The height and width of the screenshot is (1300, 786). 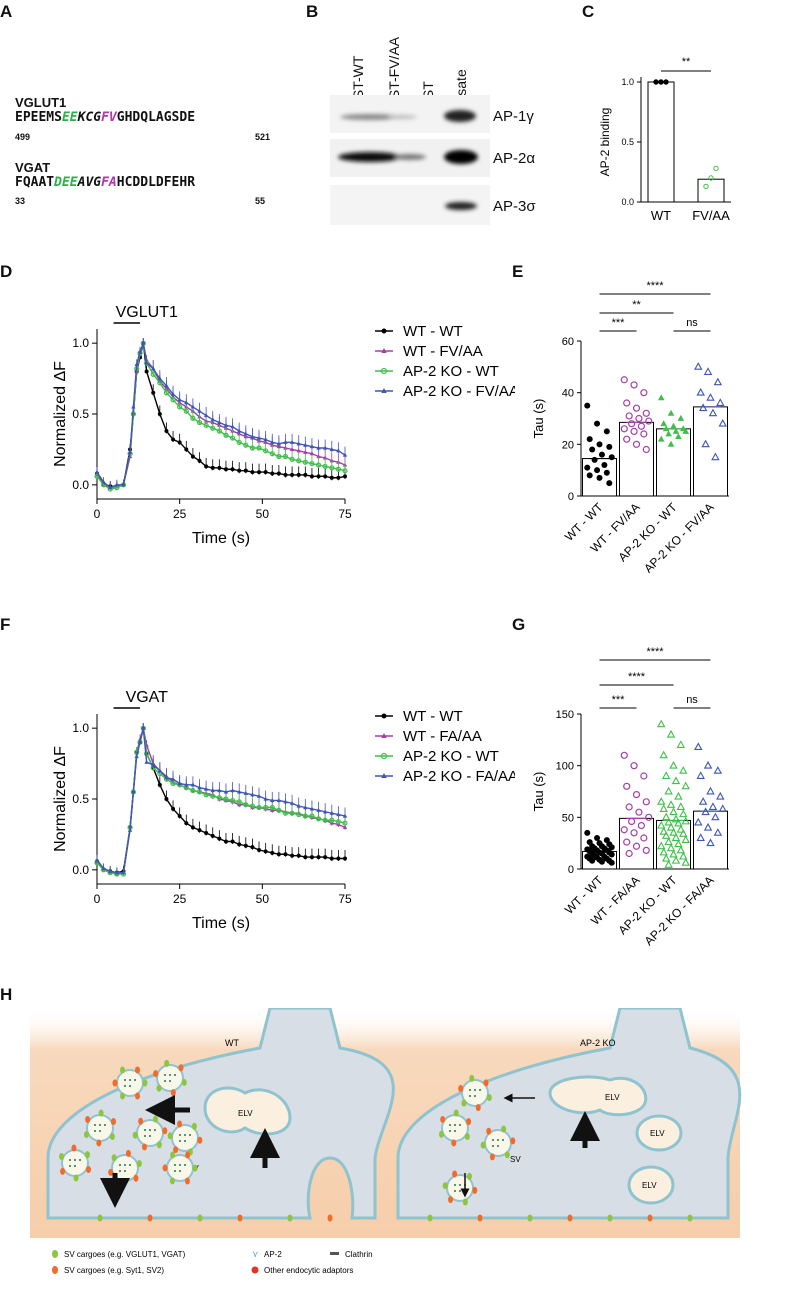 I want to click on x-tick-label: 0, so click(x=97, y=514).